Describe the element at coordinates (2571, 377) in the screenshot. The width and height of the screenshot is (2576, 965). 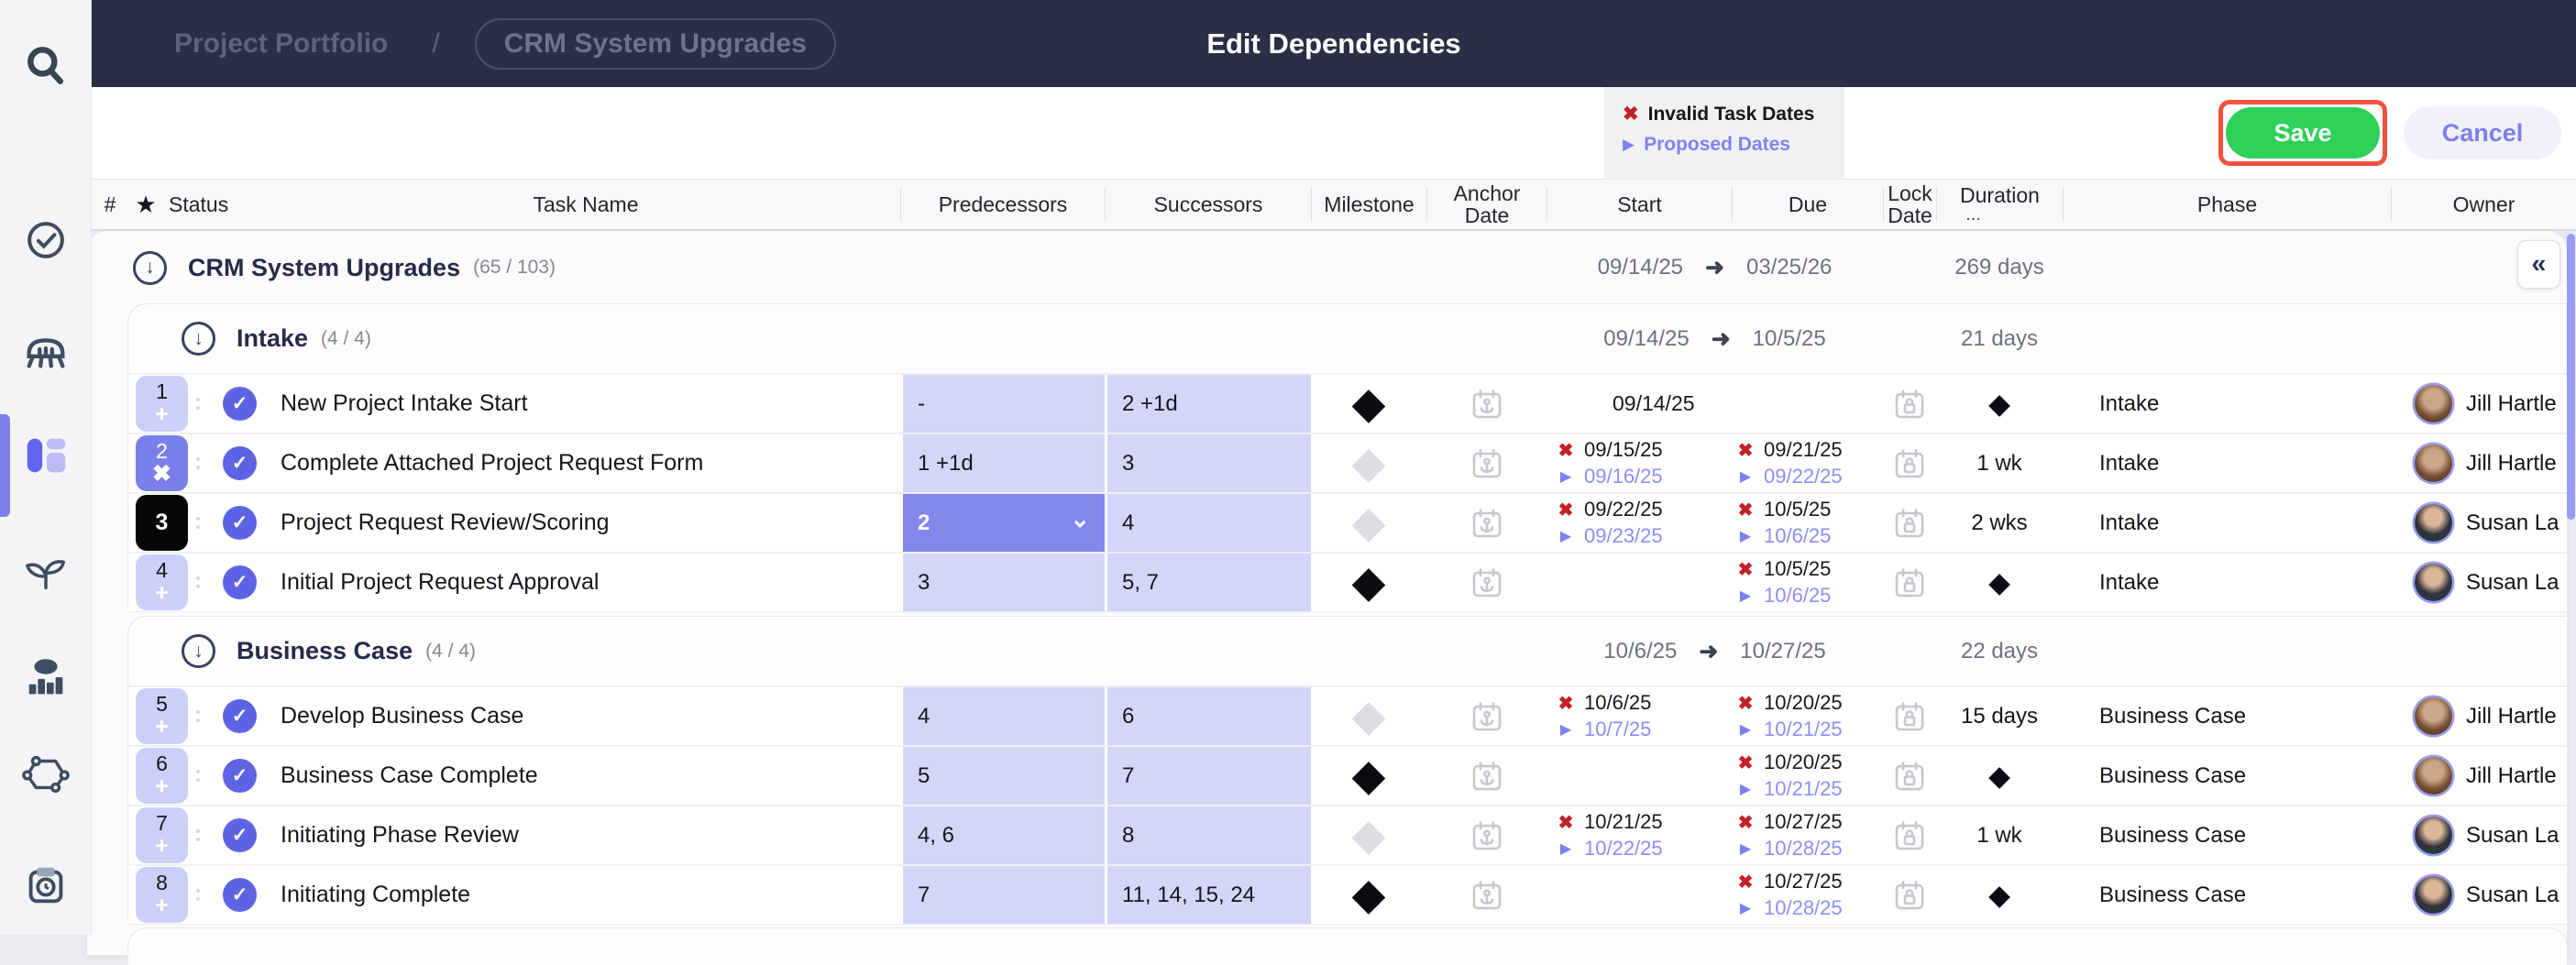
I see `vertical-scrollbar` at that location.